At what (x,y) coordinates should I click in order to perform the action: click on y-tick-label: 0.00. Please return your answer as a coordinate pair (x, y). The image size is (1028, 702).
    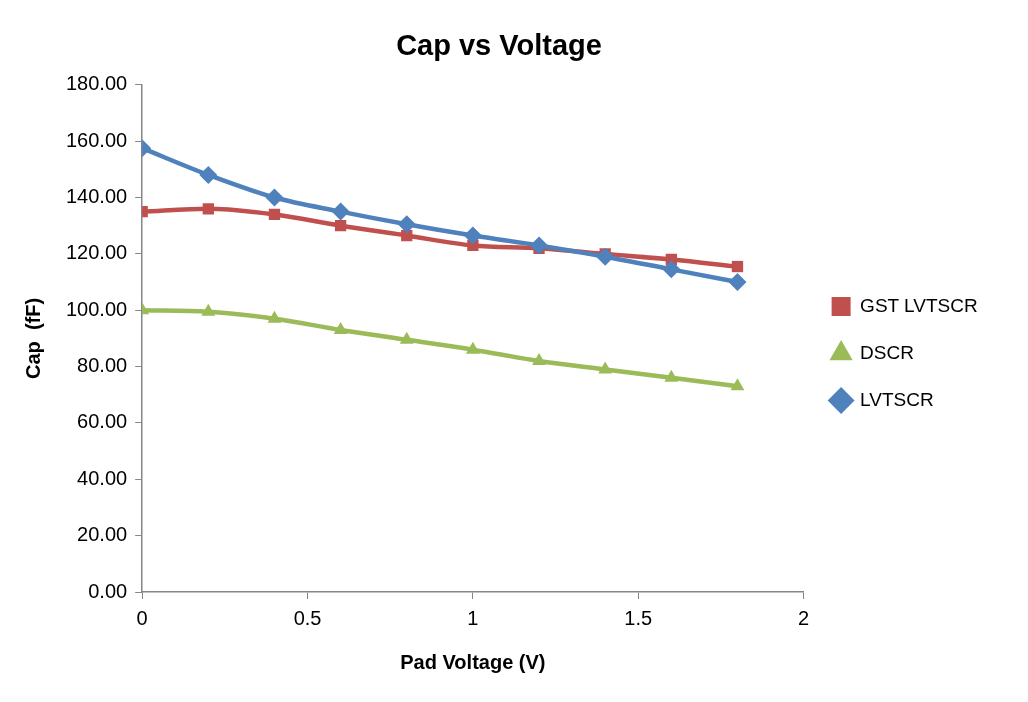
    Looking at the image, I should click on (108, 590).